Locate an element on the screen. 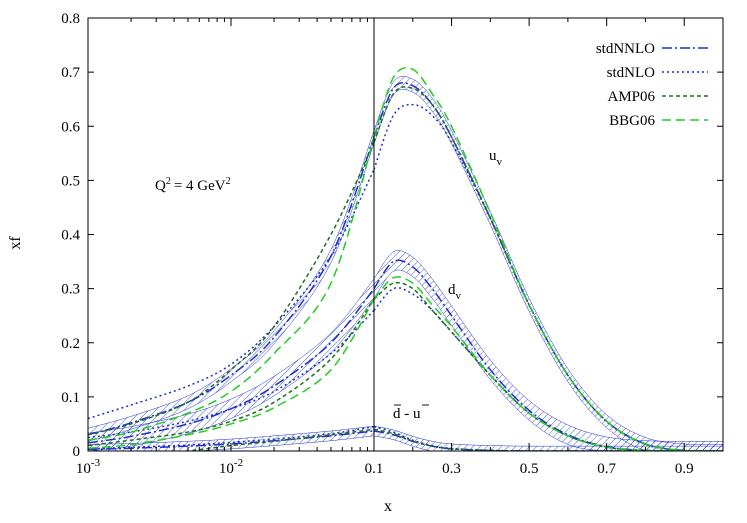 This screenshot has height=523, width=747. x-tick-label: 0.9 is located at coordinates (684, 469).